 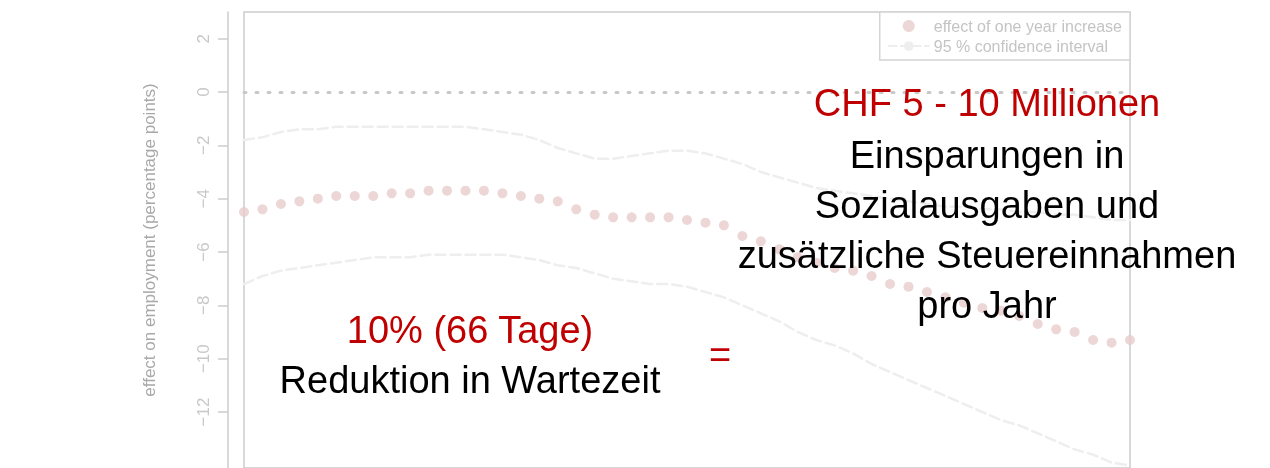 What do you see at coordinates (720, 355) in the screenshot?
I see `annotation: =` at bounding box center [720, 355].